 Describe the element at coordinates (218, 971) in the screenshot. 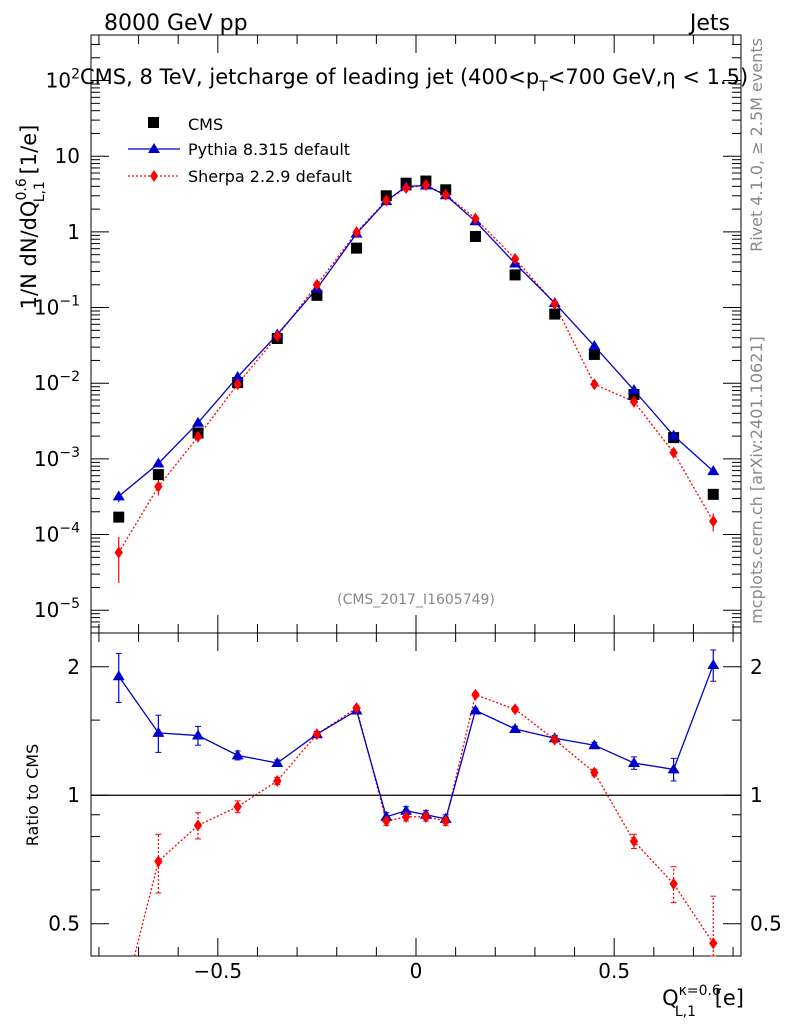

I see `x-tick-label: −0.5` at that location.